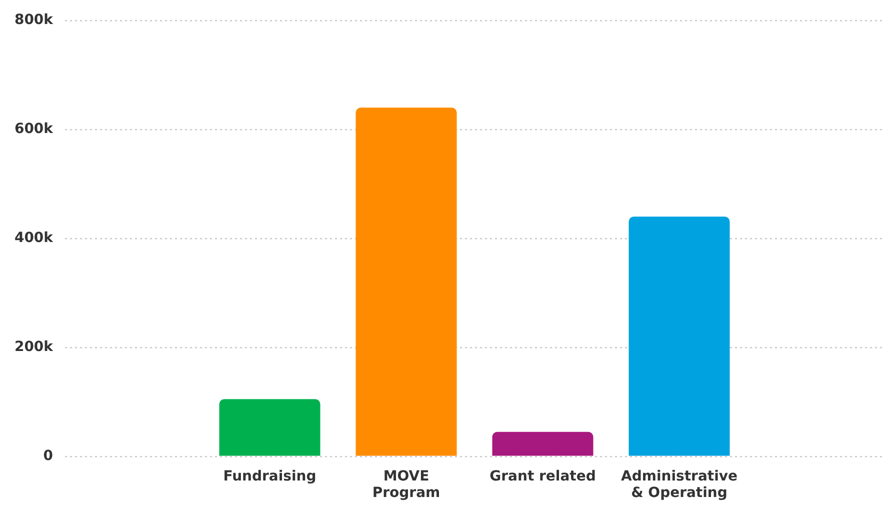  What do you see at coordinates (34, 238) in the screenshot?
I see `y-tick-label: 400k` at bounding box center [34, 238].